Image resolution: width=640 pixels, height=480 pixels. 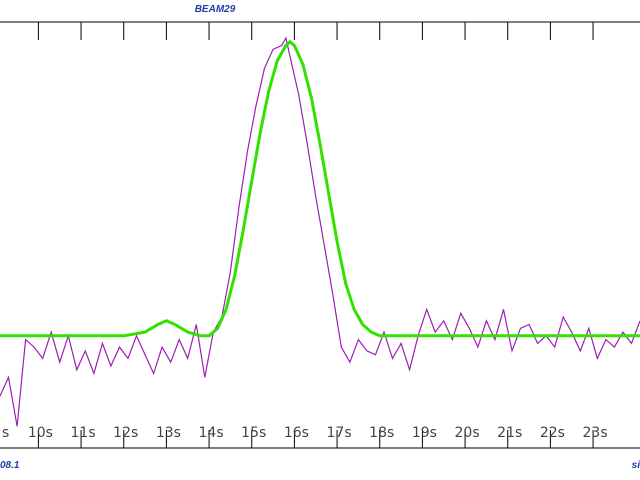 What do you see at coordinates (125, 433) in the screenshot?
I see `x-tick-label: 12s` at bounding box center [125, 433].